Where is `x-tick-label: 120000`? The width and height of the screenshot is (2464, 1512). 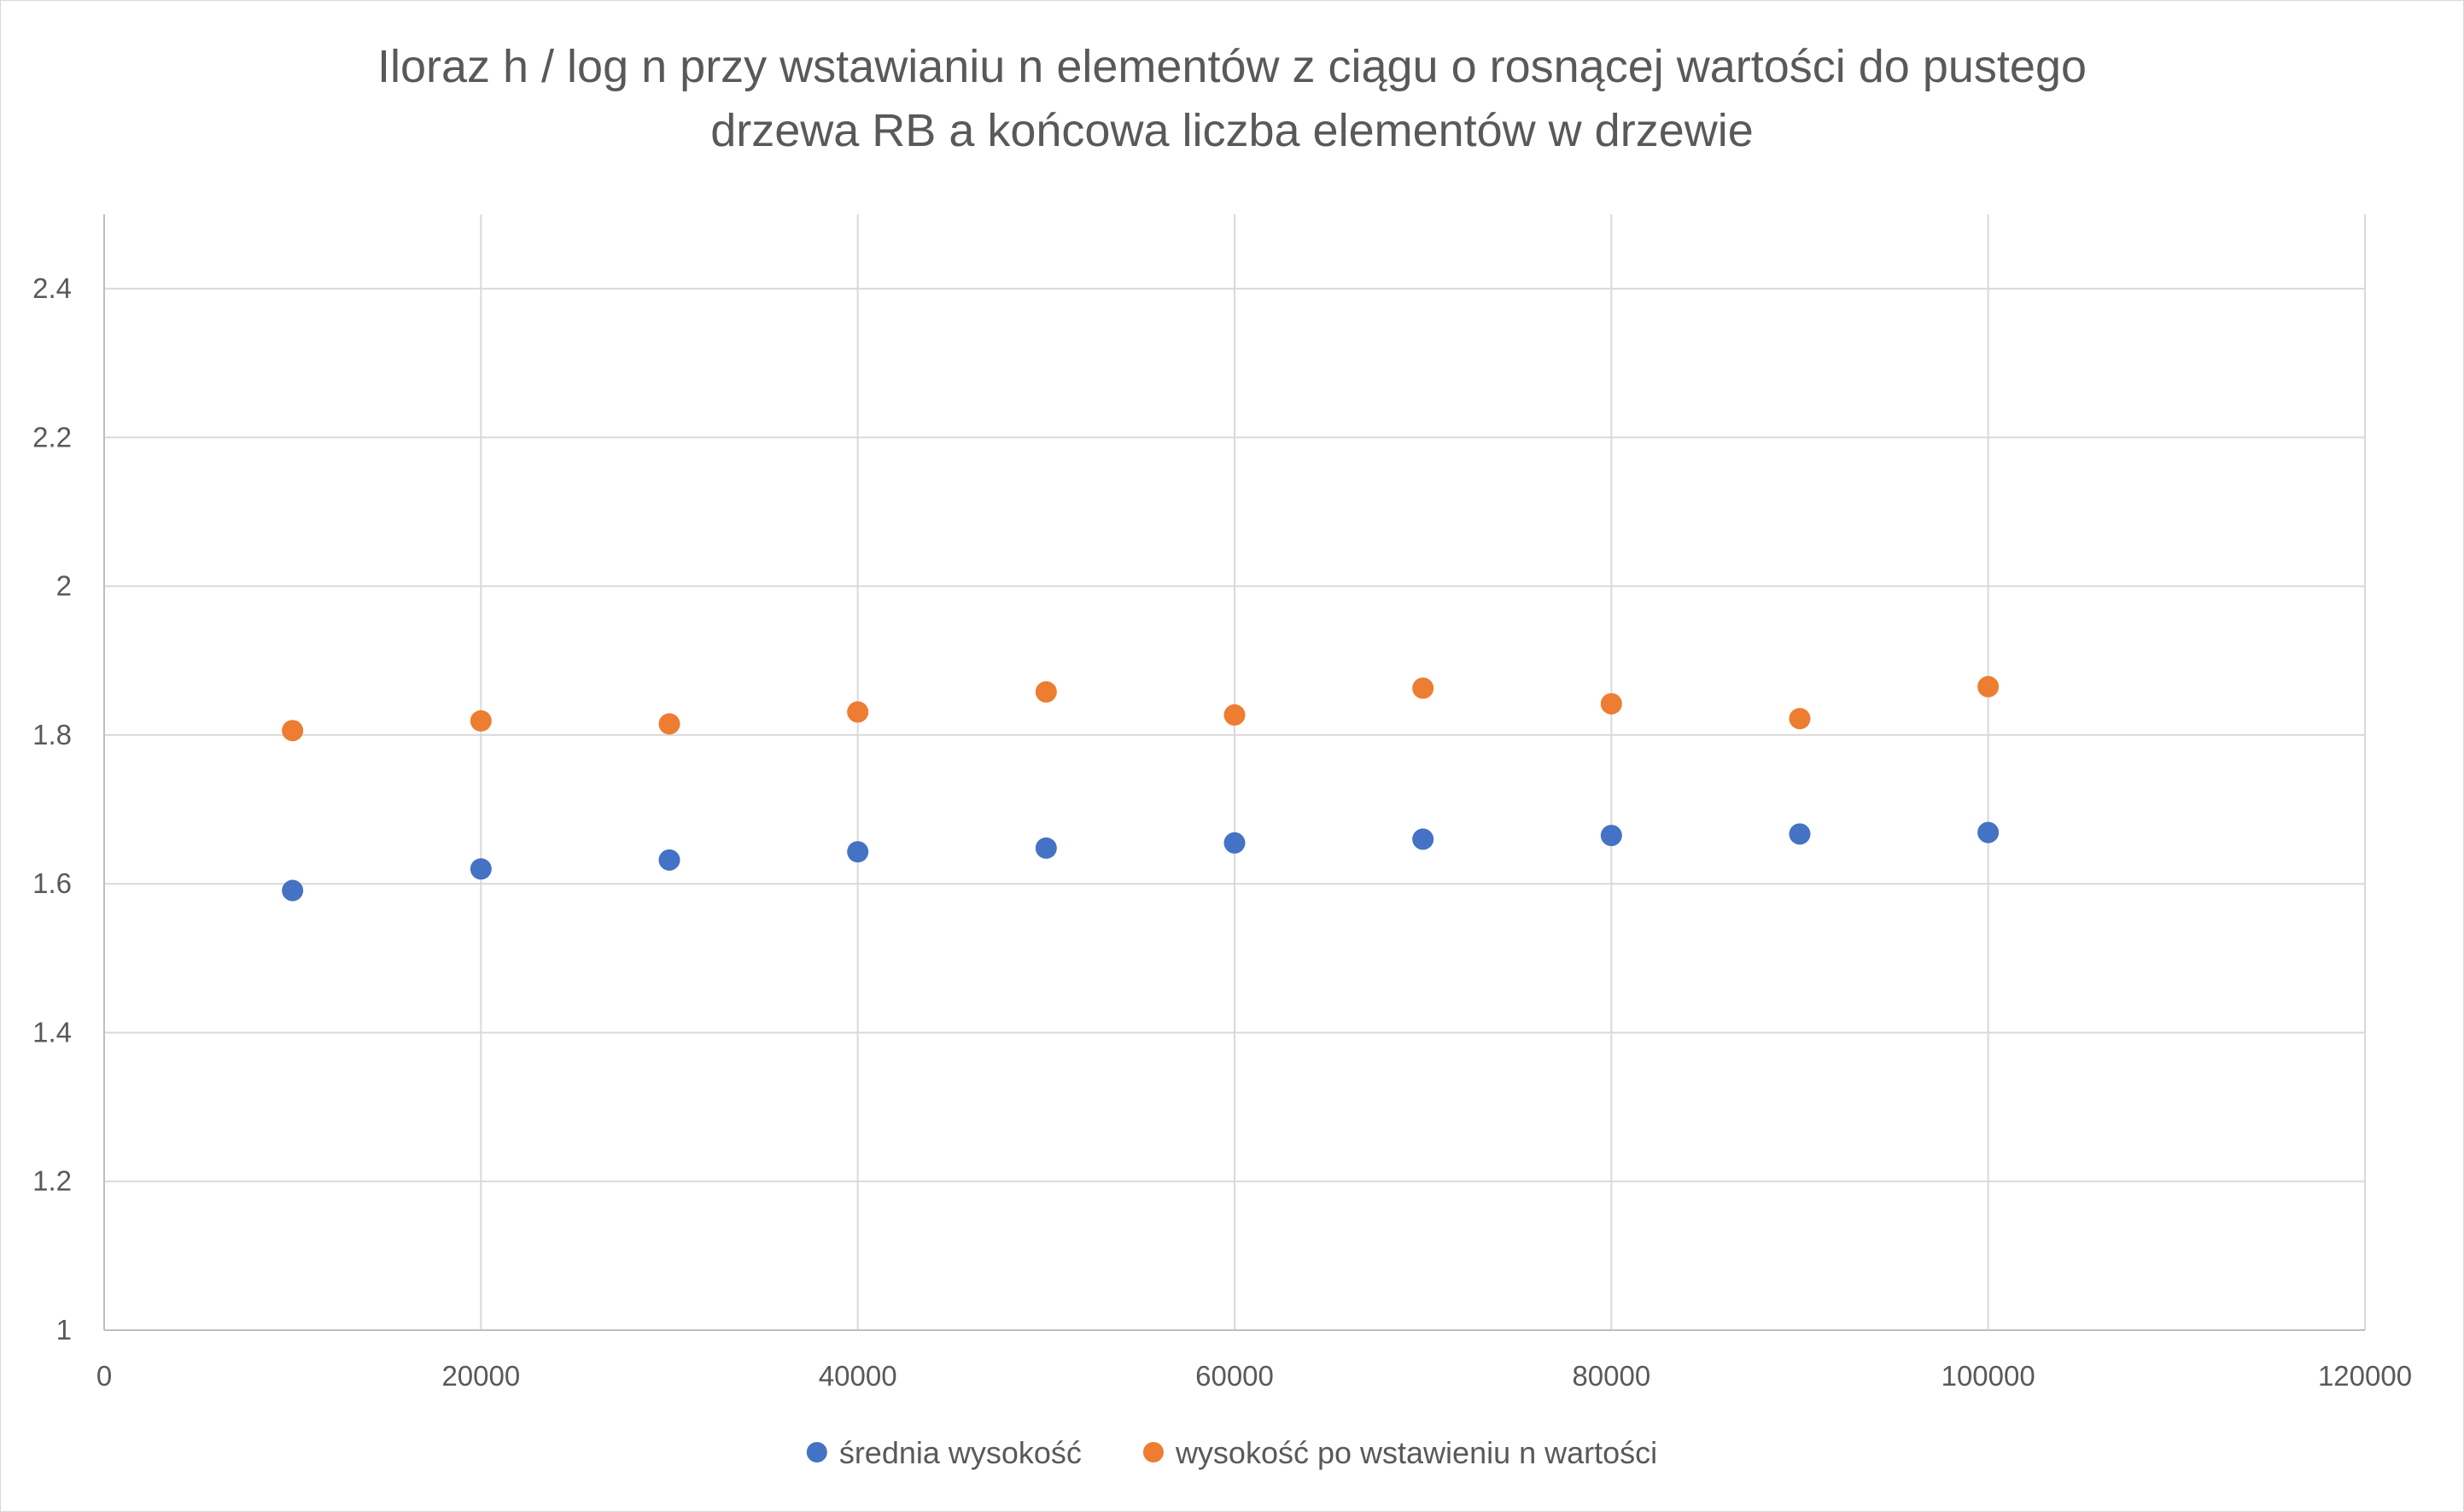
x-tick-label: 120000 is located at coordinates (2365, 1376).